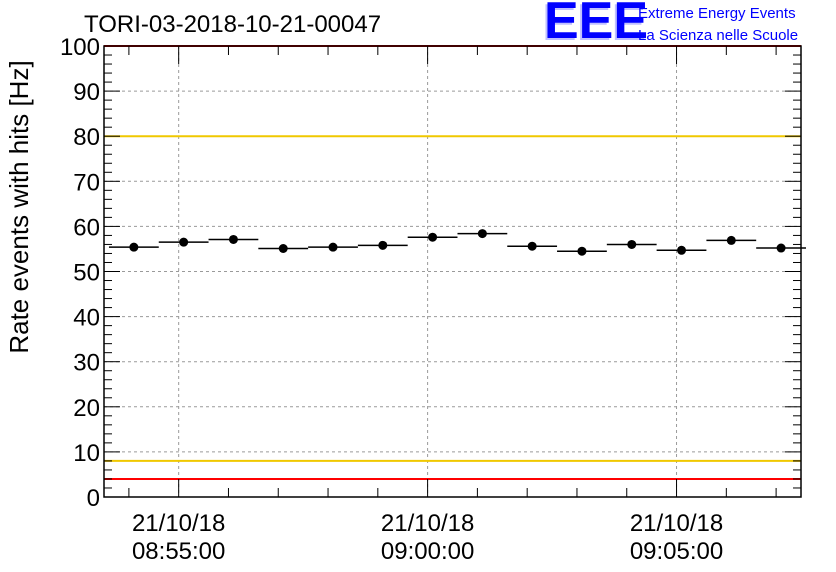  Describe the element at coordinates (232, 24) in the screenshot. I see `chart-title: TORI-03-2018-10-21-00047` at that location.